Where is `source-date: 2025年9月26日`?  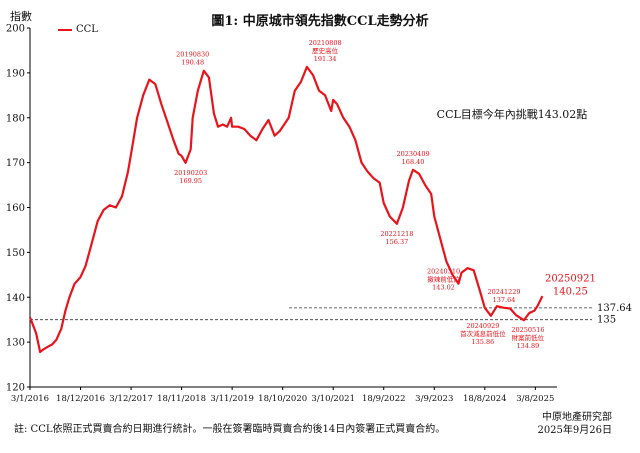
source-date: 2025年9月26日 is located at coordinates (574, 430).